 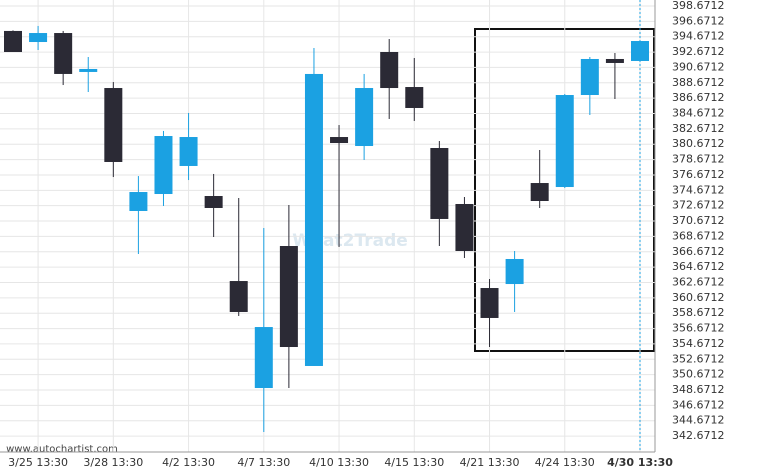 What do you see at coordinates (490, 462) in the screenshot?
I see `x-tick-label: 4/21 13:30` at bounding box center [490, 462].